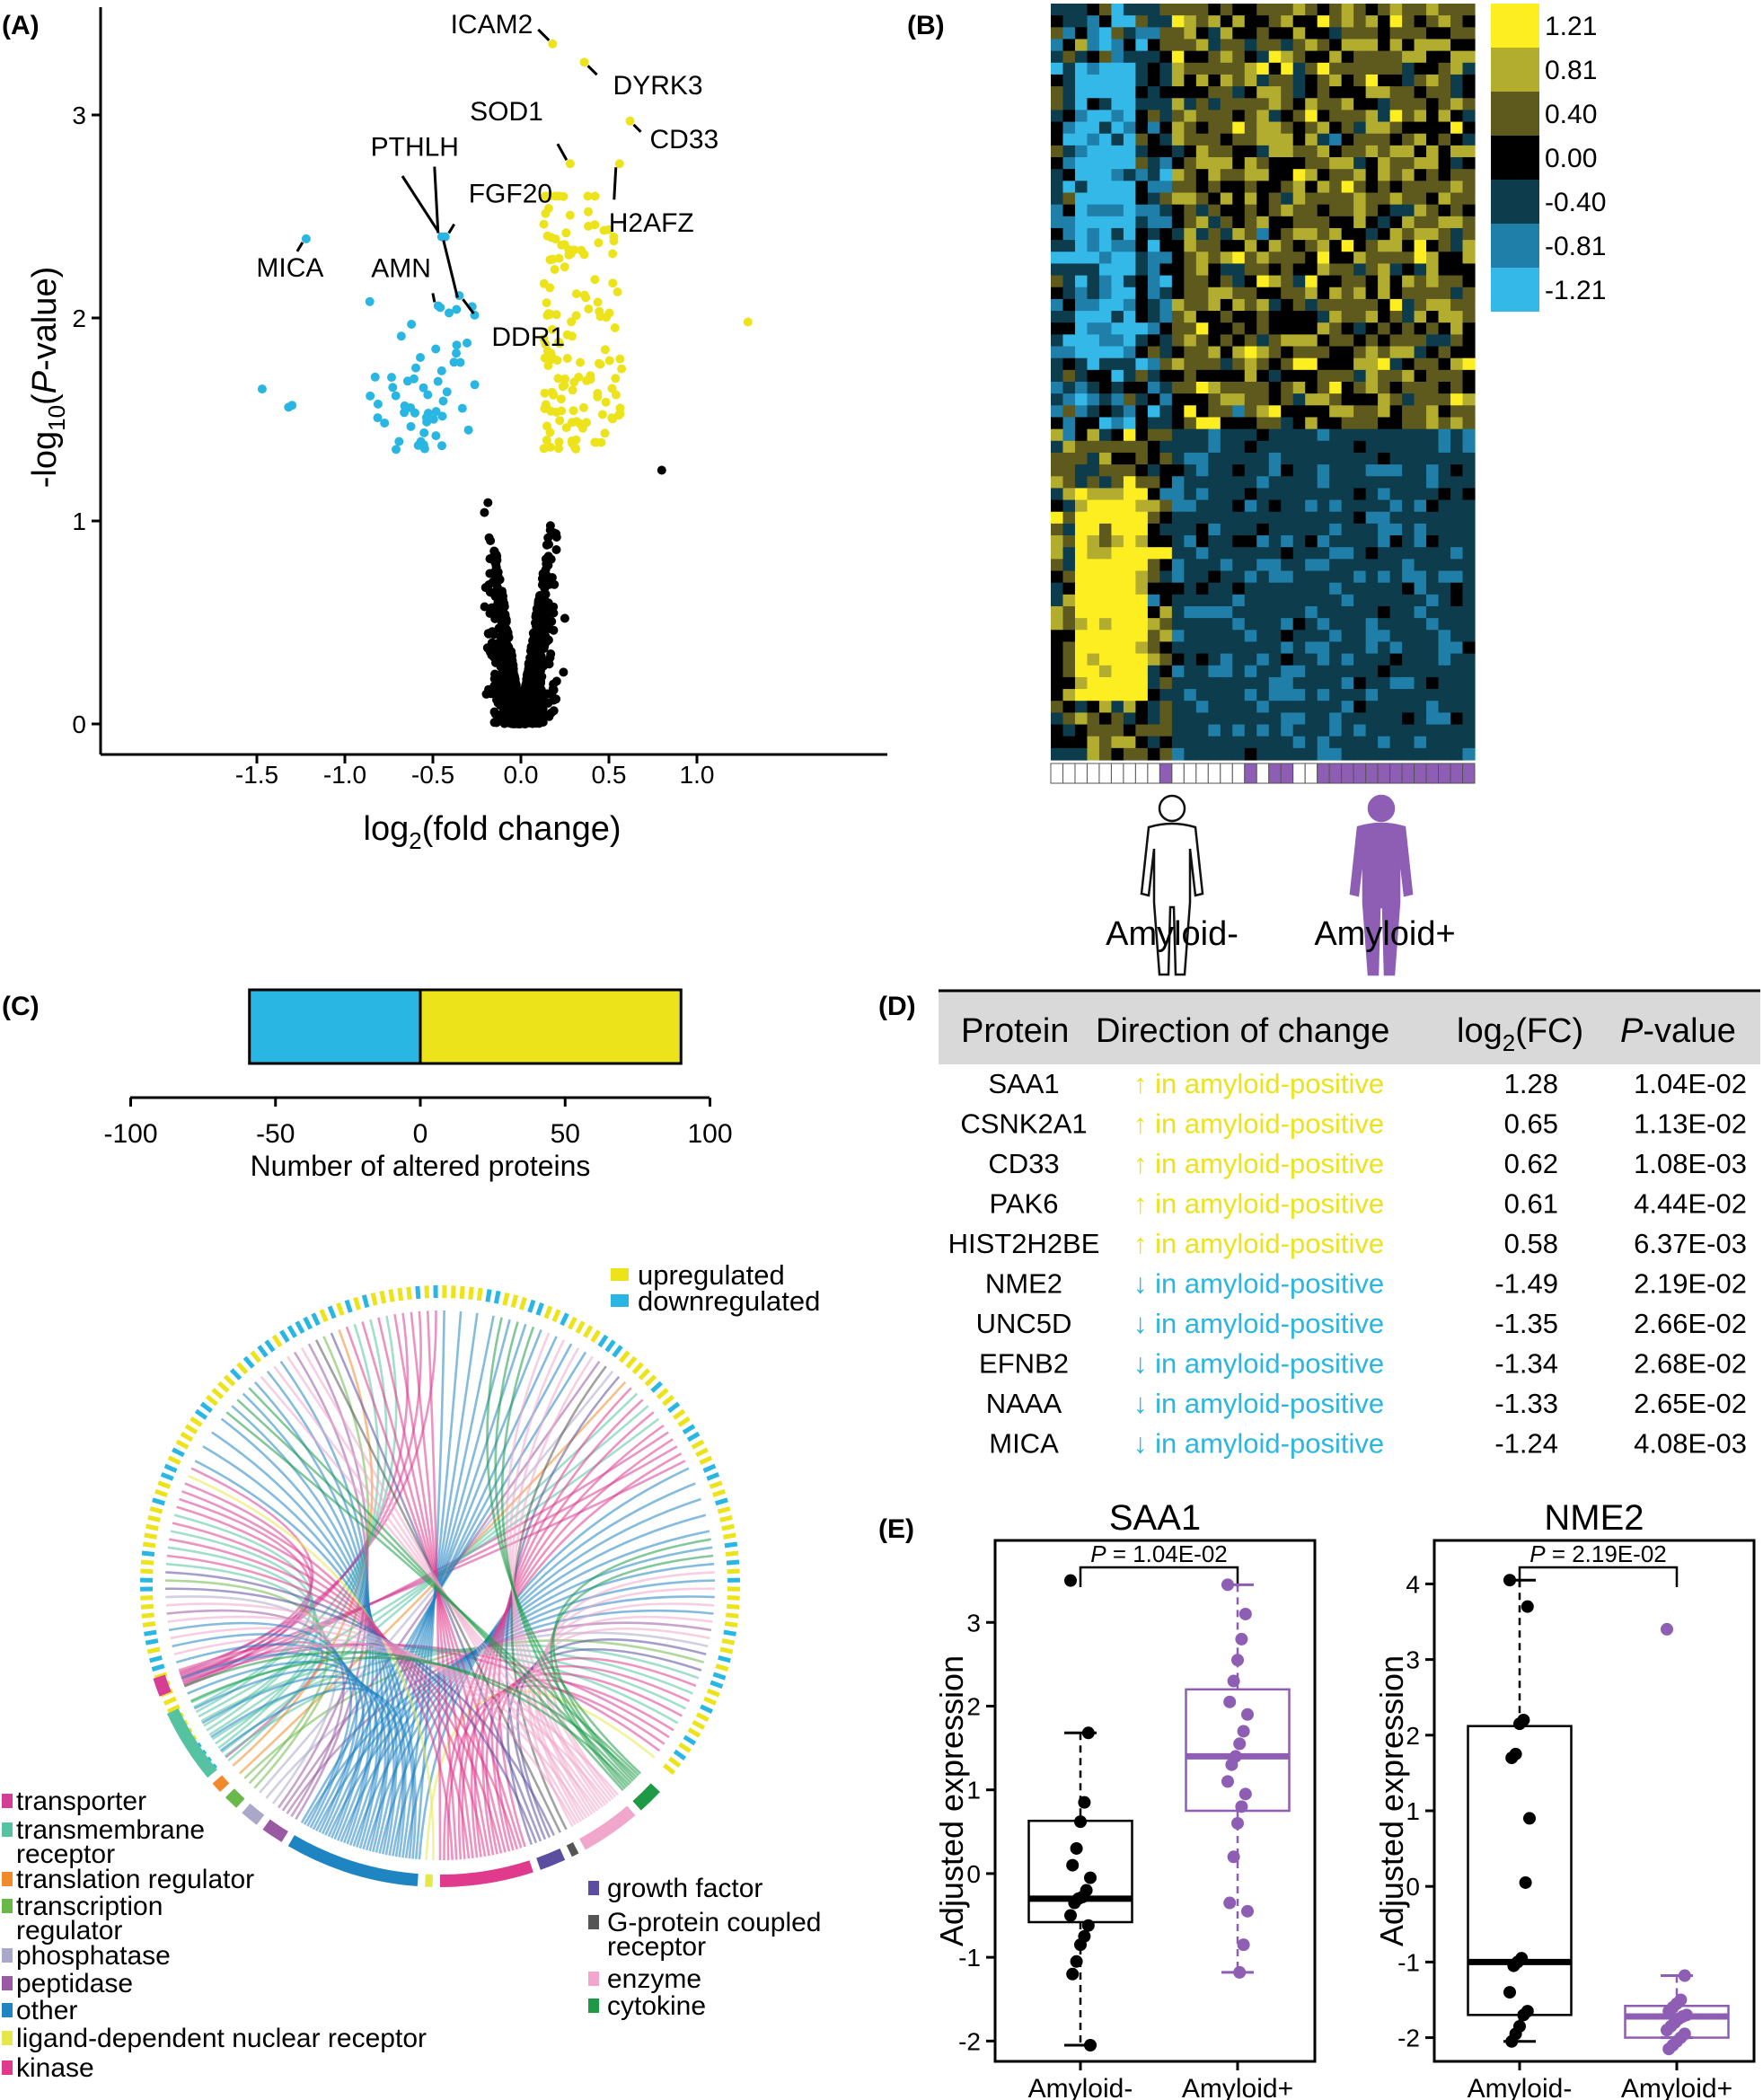 Image resolution: width=1763 pixels, height=2100 pixels. Describe the element at coordinates (620, 1274) in the screenshot. I see `legend-swatch-upregulated` at that location.